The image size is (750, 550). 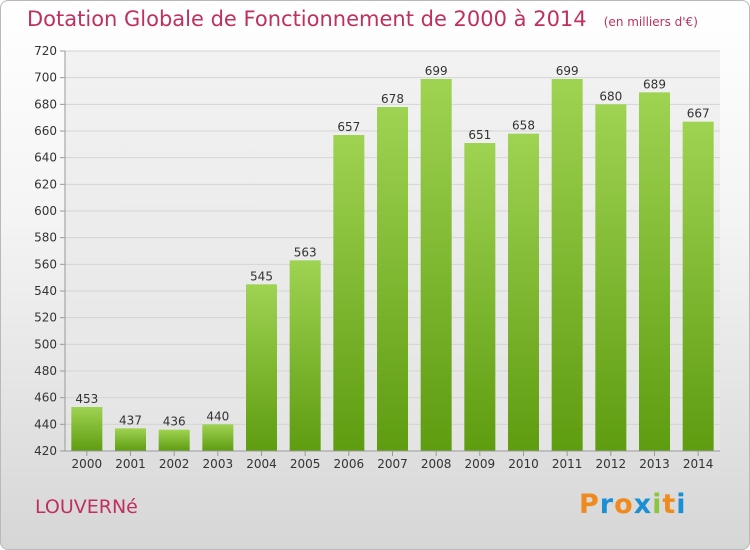 What do you see at coordinates (567, 71) in the screenshot?
I see `data-label-2011: 699` at bounding box center [567, 71].